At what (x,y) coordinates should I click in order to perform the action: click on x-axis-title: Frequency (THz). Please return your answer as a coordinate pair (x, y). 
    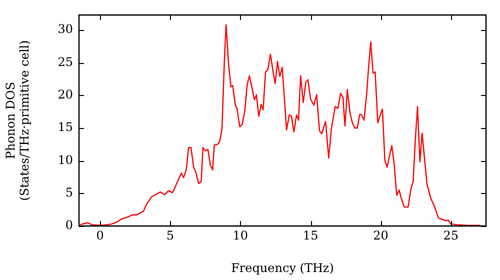
    Looking at the image, I should click on (282, 267).